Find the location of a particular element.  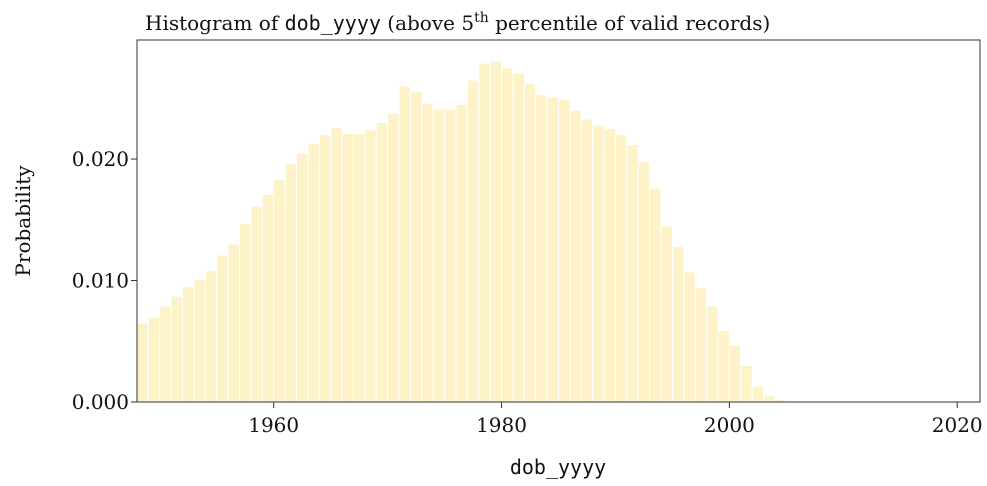

title-part: dob_yyyy is located at coordinates (333, 23).